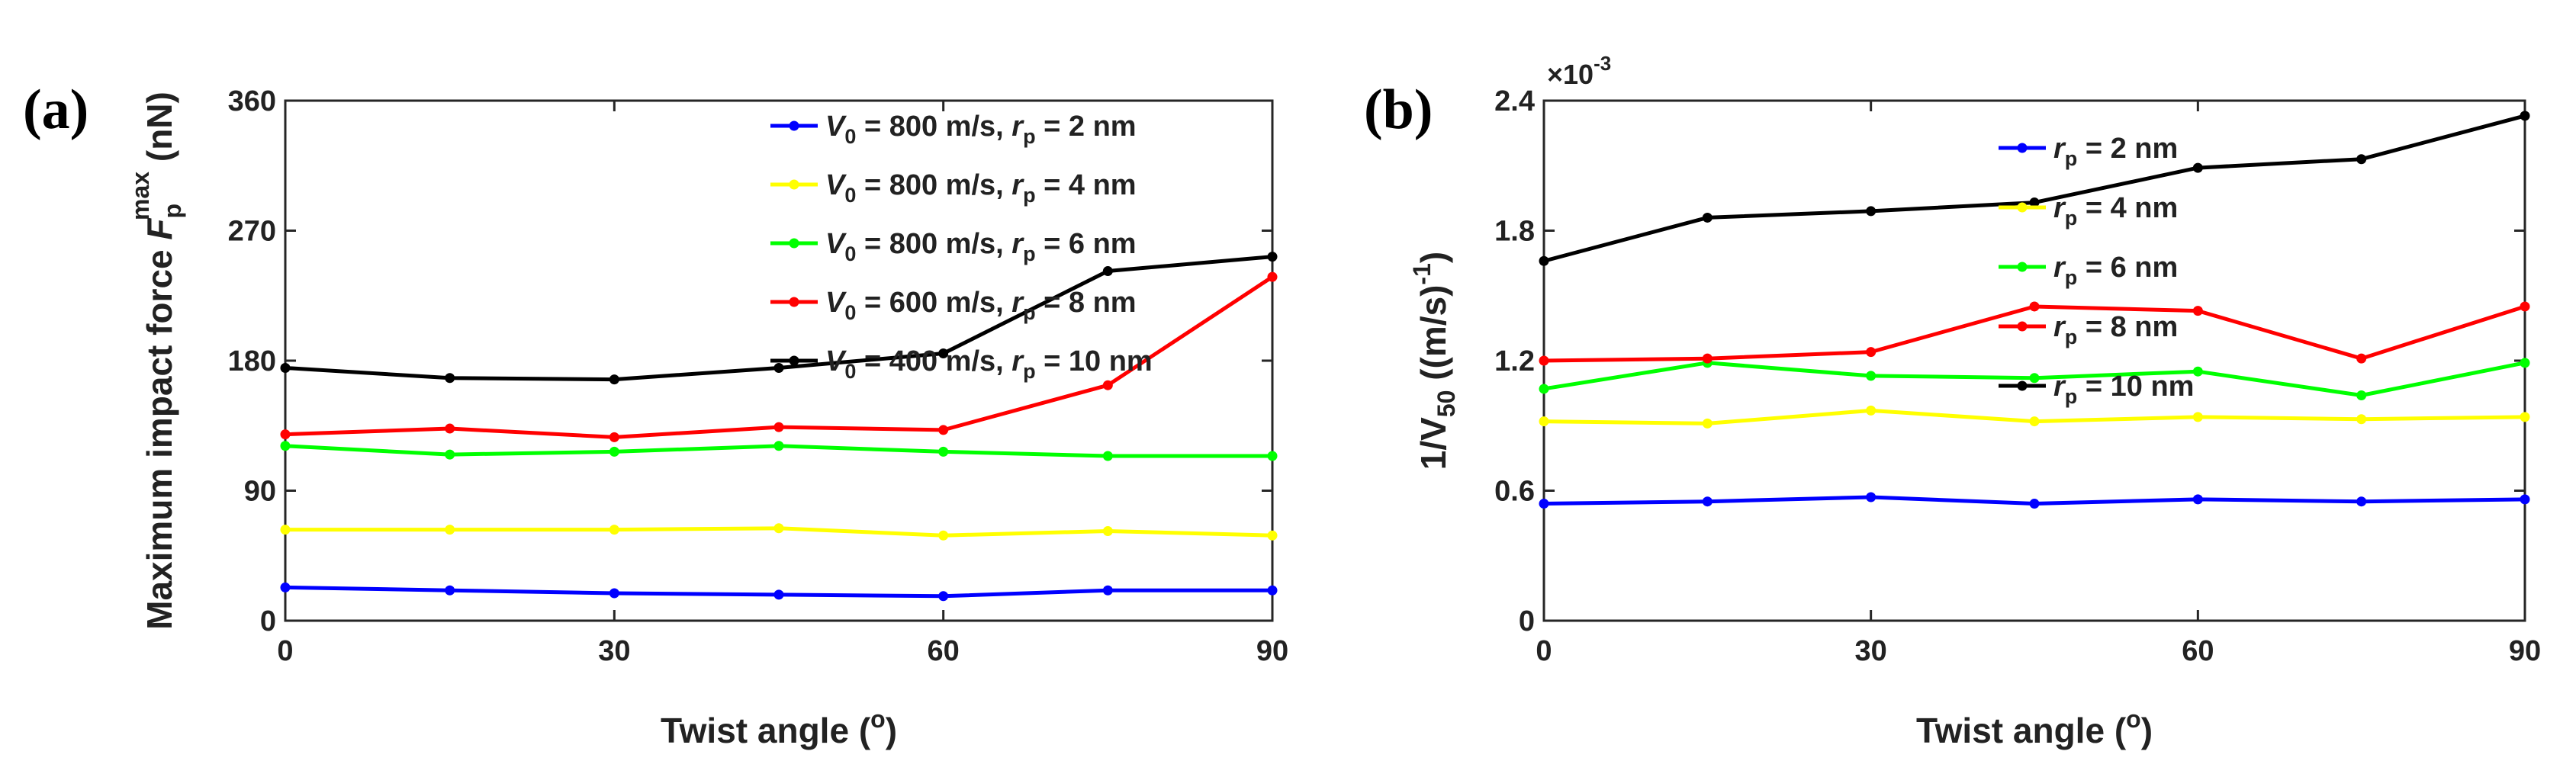 The width and height of the screenshot is (2576, 777). I want to click on legend-radius: 8, so click(2119, 327).